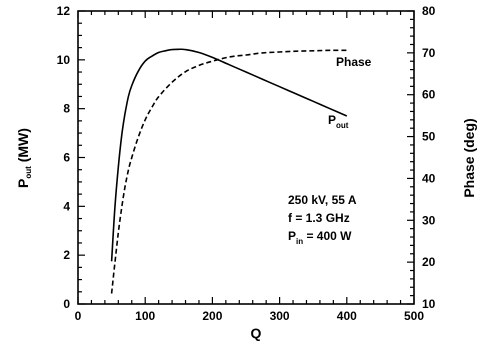 The image size is (479, 345). What do you see at coordinates (429, 262) in the screenshot?
I see `y-right-tick-label: 20` at bounding box center [429, 262].